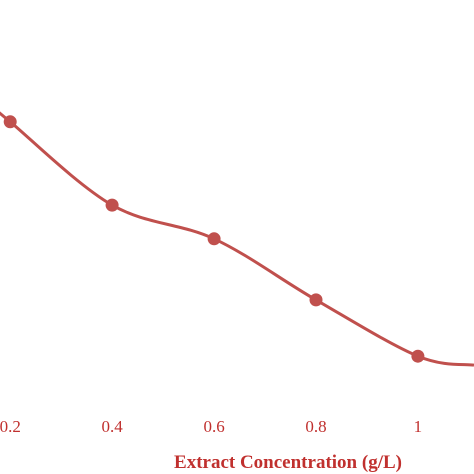  I want to click on x-tick-label: 0.2, so click(10, 426).